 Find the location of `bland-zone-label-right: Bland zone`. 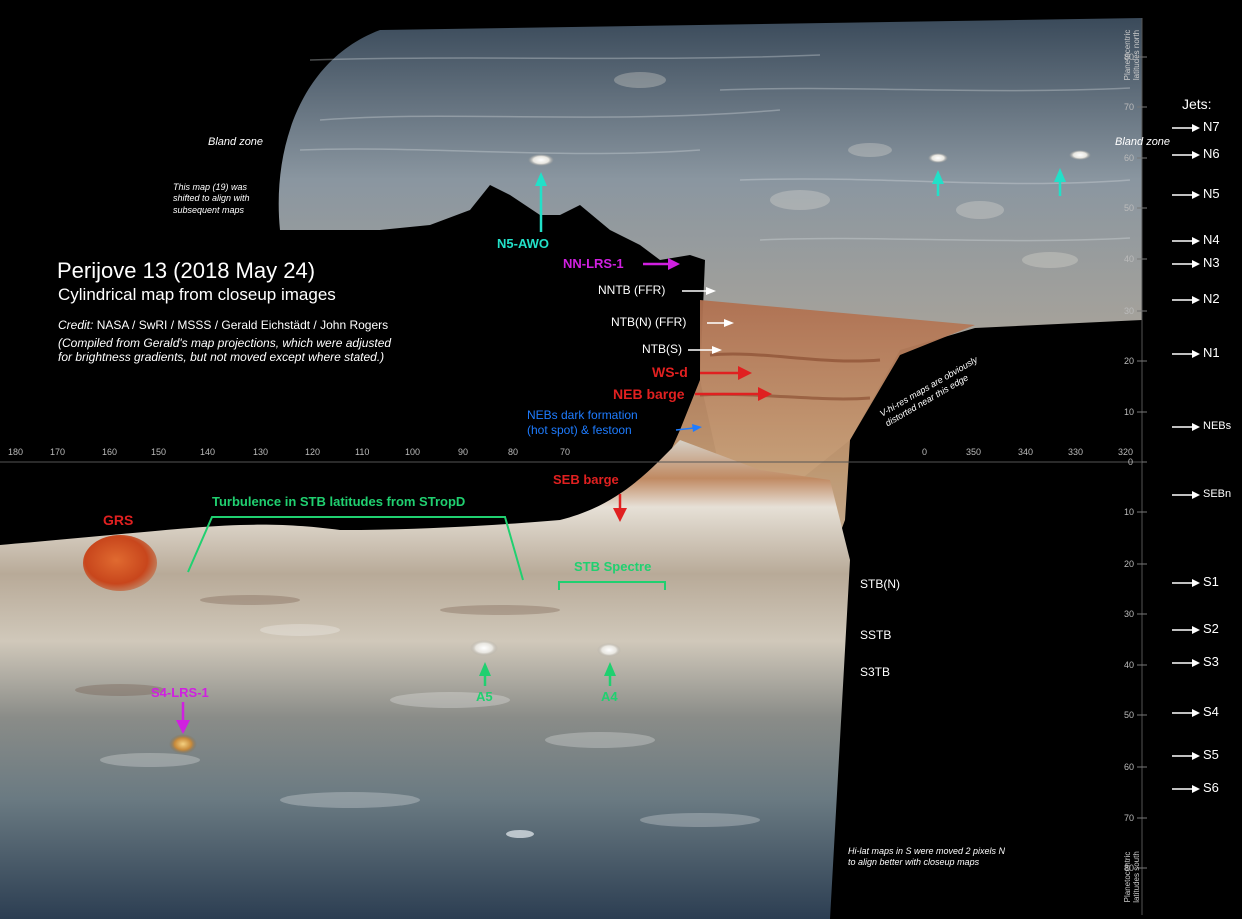

bland-zone-label-right: Bland zone is located at coordinates (1143, 142).